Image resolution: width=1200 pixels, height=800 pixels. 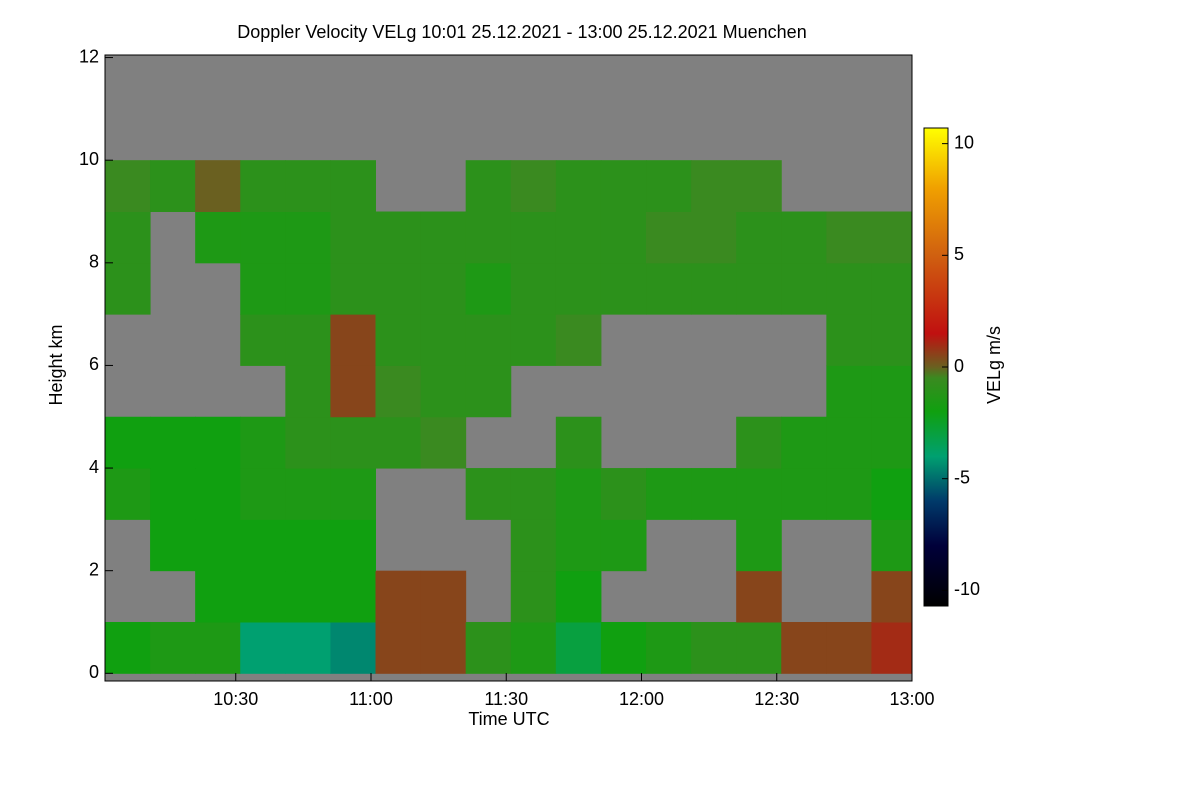 I want to click on x-tick-label: 12:30, so click(x=776, y=699).